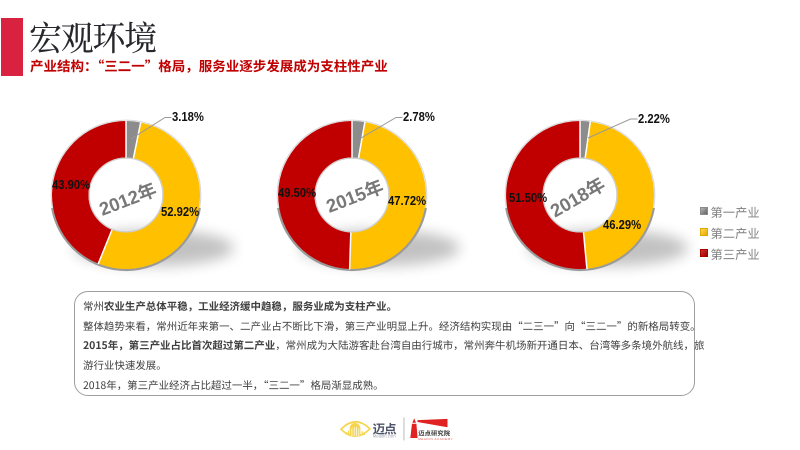 This screenshot has height=450, width=800. Describe the element at coordinates (385, 428) in the screenshot. I see `svg-text: 迈点` at that location.